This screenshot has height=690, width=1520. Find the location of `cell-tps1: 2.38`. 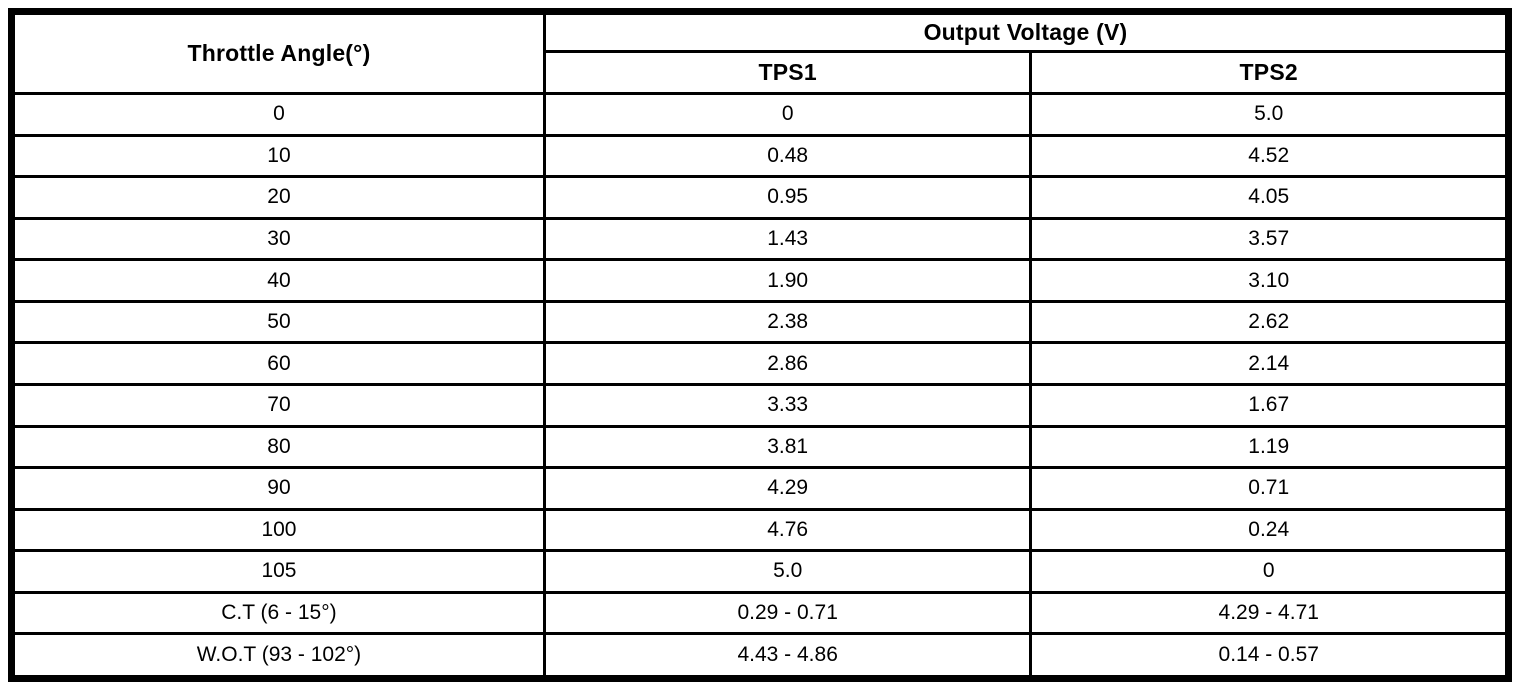

cell-tps1: 2.38 is located at coordinates (787, 322).